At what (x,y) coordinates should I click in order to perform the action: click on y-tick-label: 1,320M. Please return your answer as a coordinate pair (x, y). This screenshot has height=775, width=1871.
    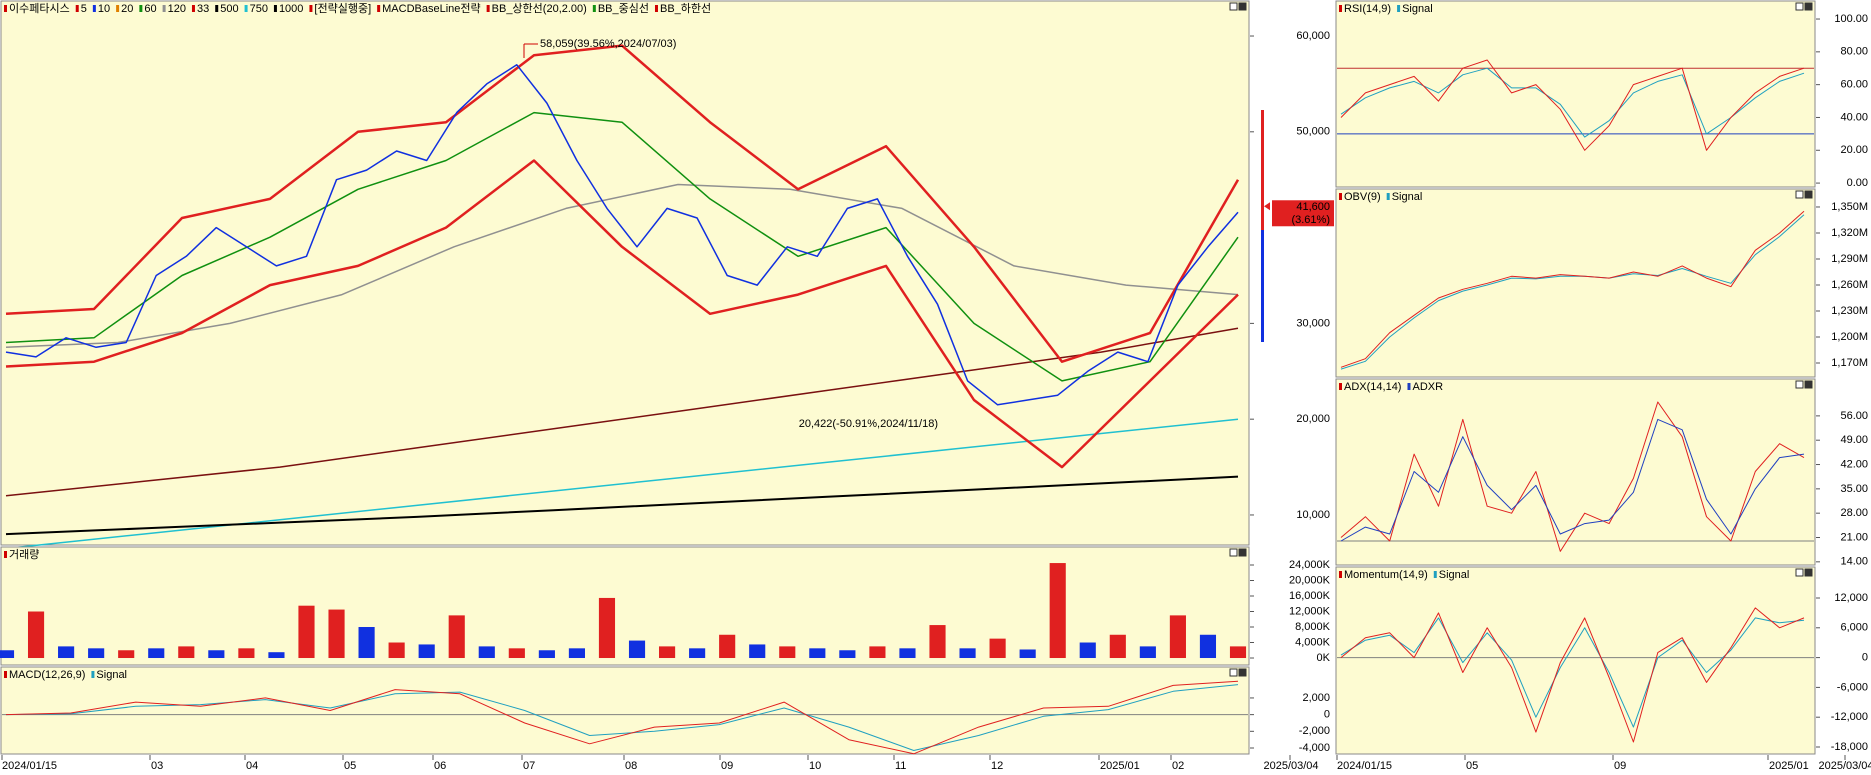
    Looking at the image, I should click on (1849, 233).